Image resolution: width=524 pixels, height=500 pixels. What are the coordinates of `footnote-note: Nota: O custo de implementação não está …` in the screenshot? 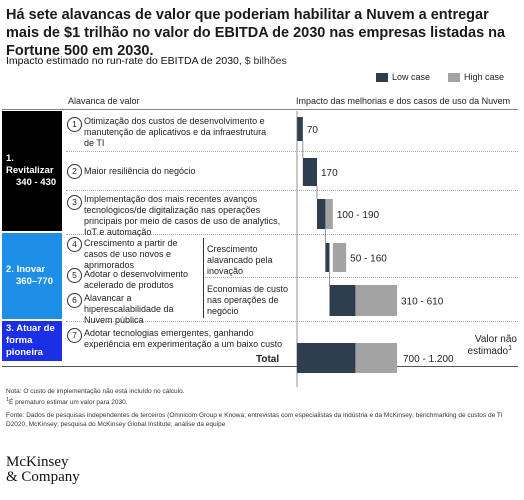 It's located at (95, 391).